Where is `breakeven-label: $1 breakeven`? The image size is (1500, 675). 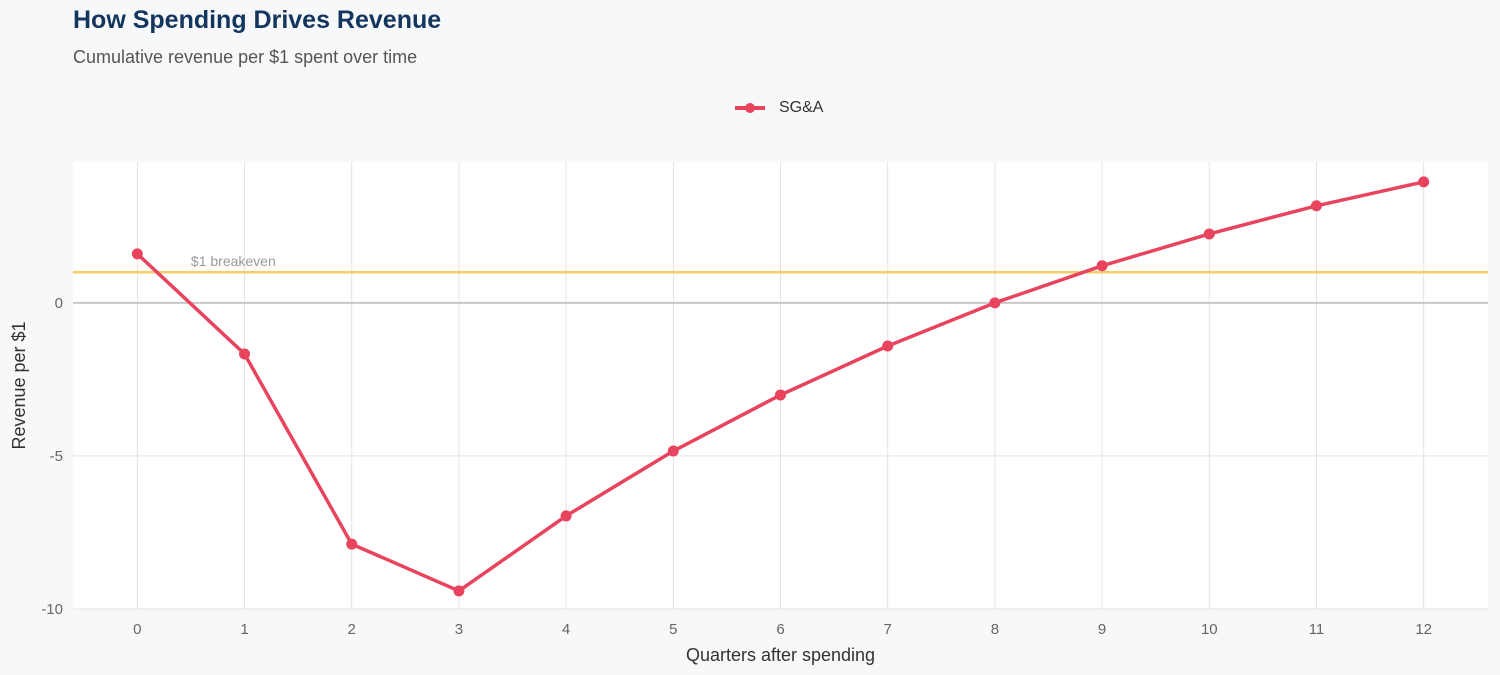 breakeven-label: $1 breakeven is located at coordinates (233, 261).